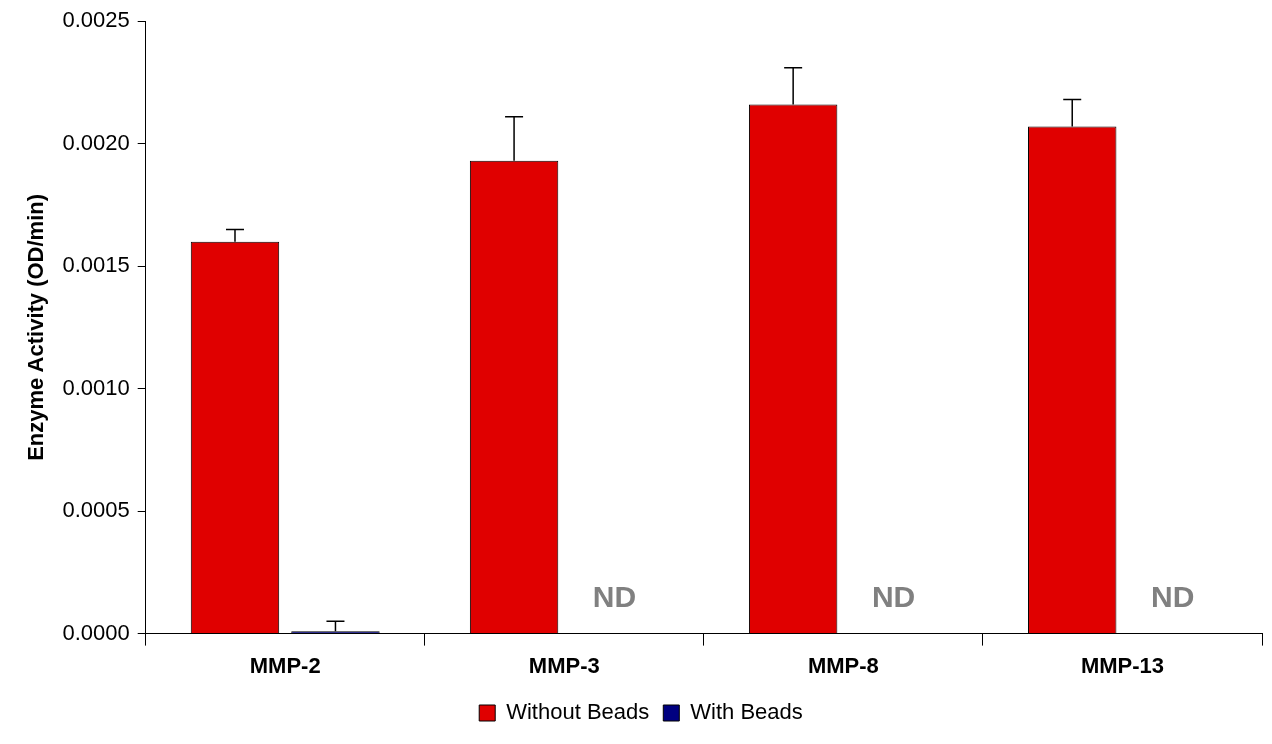  What do you see at coordinates (578, 712) in the screenshot?
I see `legend-label: Without Beads` at bounding box center [578, 712].